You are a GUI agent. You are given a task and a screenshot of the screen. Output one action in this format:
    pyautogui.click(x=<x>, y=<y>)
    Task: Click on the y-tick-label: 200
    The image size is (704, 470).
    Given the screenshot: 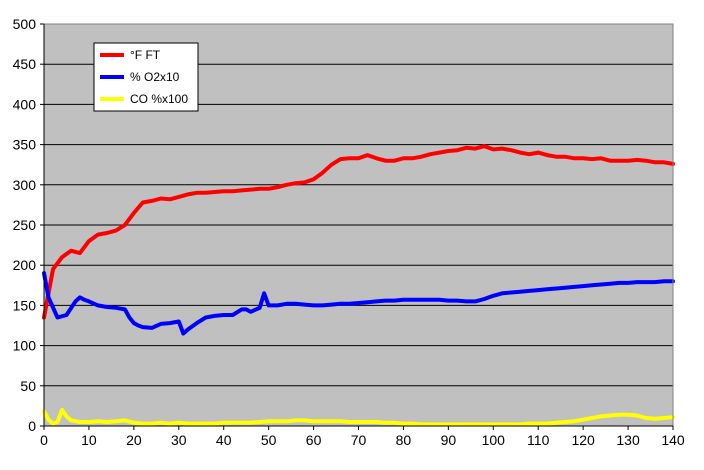 What is the action you would take?
    pyautogui.click(x=25, y=265)
    